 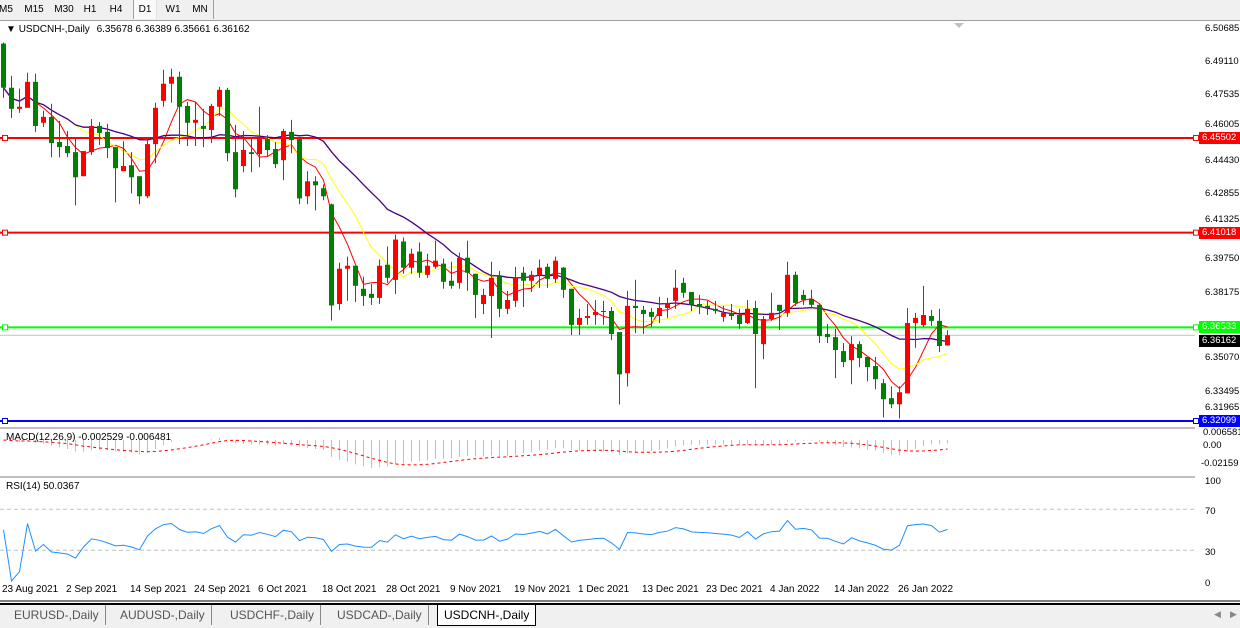 I want to click on timeframe-button-h1: H1, so click(x=90, y=9).